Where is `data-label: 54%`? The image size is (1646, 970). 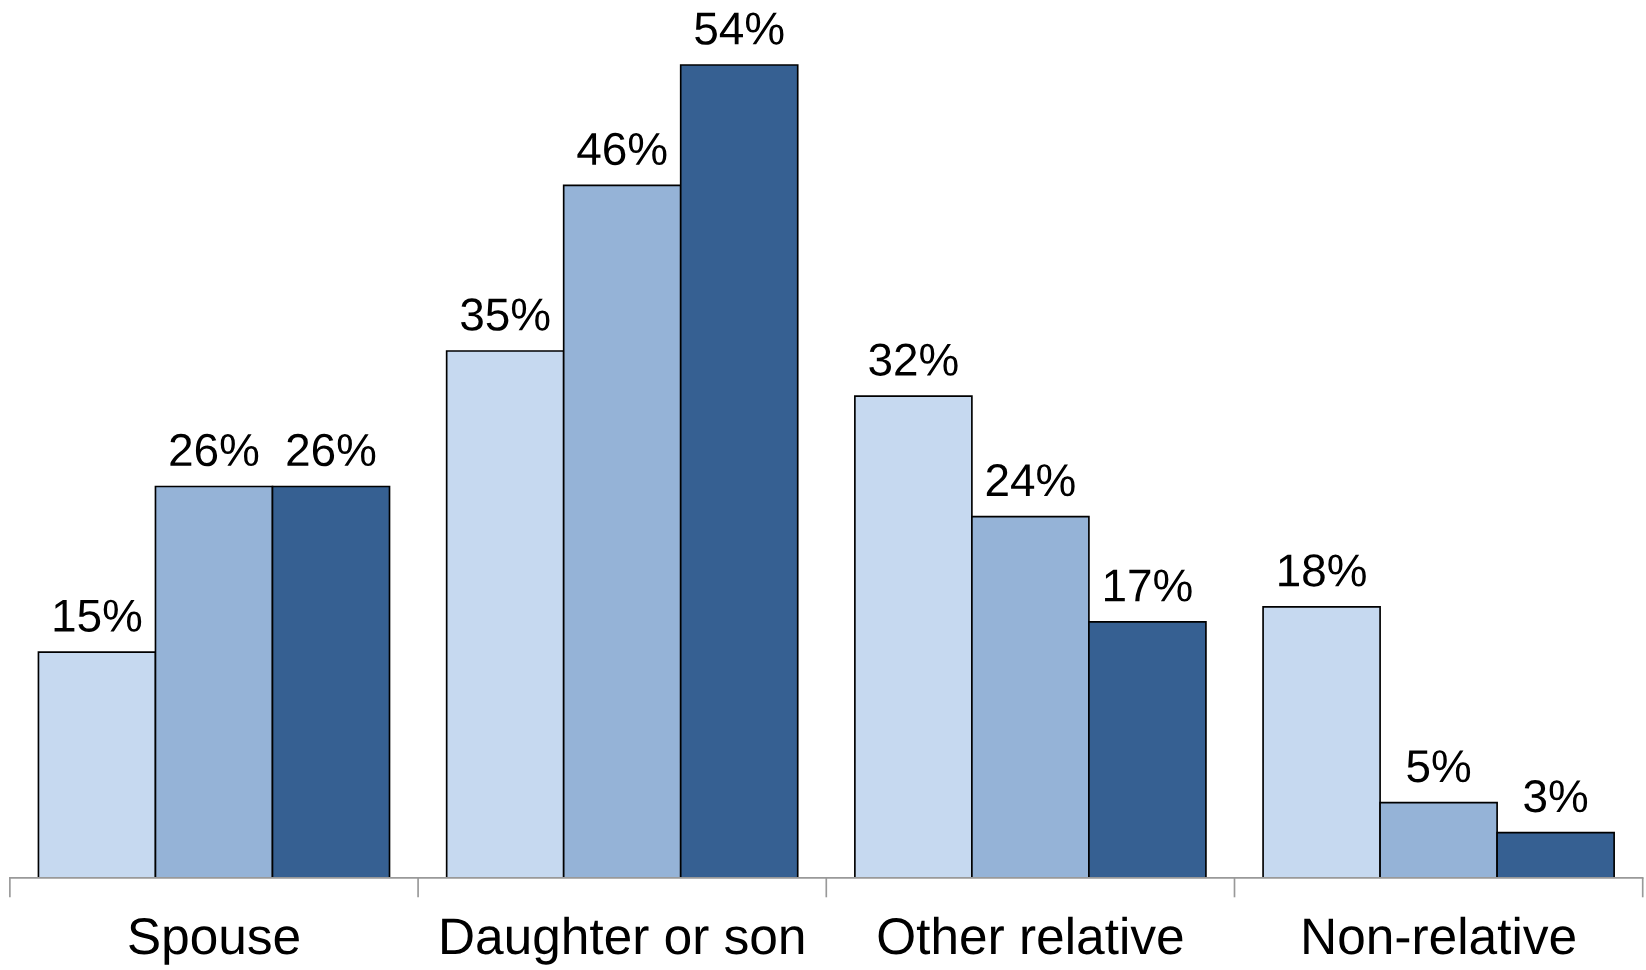
data-label: 54% is located at coordinates (739, 28).